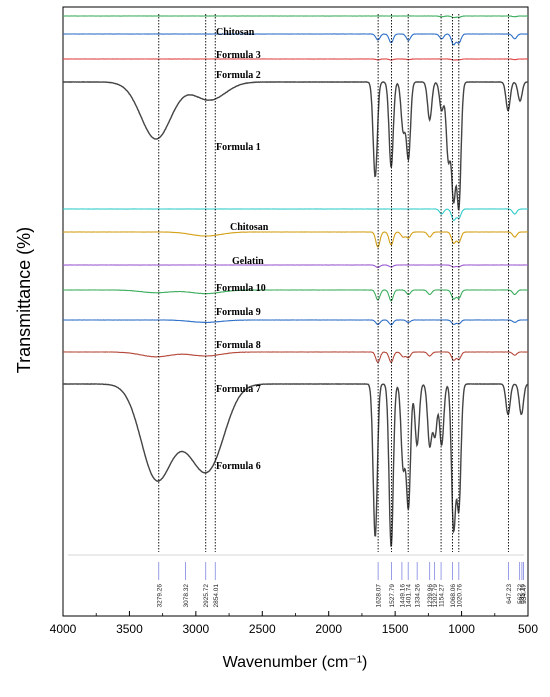  Describe the element at coordinates (241, 288) in the screenshot. I see `series-label: Formula 10` at that location.